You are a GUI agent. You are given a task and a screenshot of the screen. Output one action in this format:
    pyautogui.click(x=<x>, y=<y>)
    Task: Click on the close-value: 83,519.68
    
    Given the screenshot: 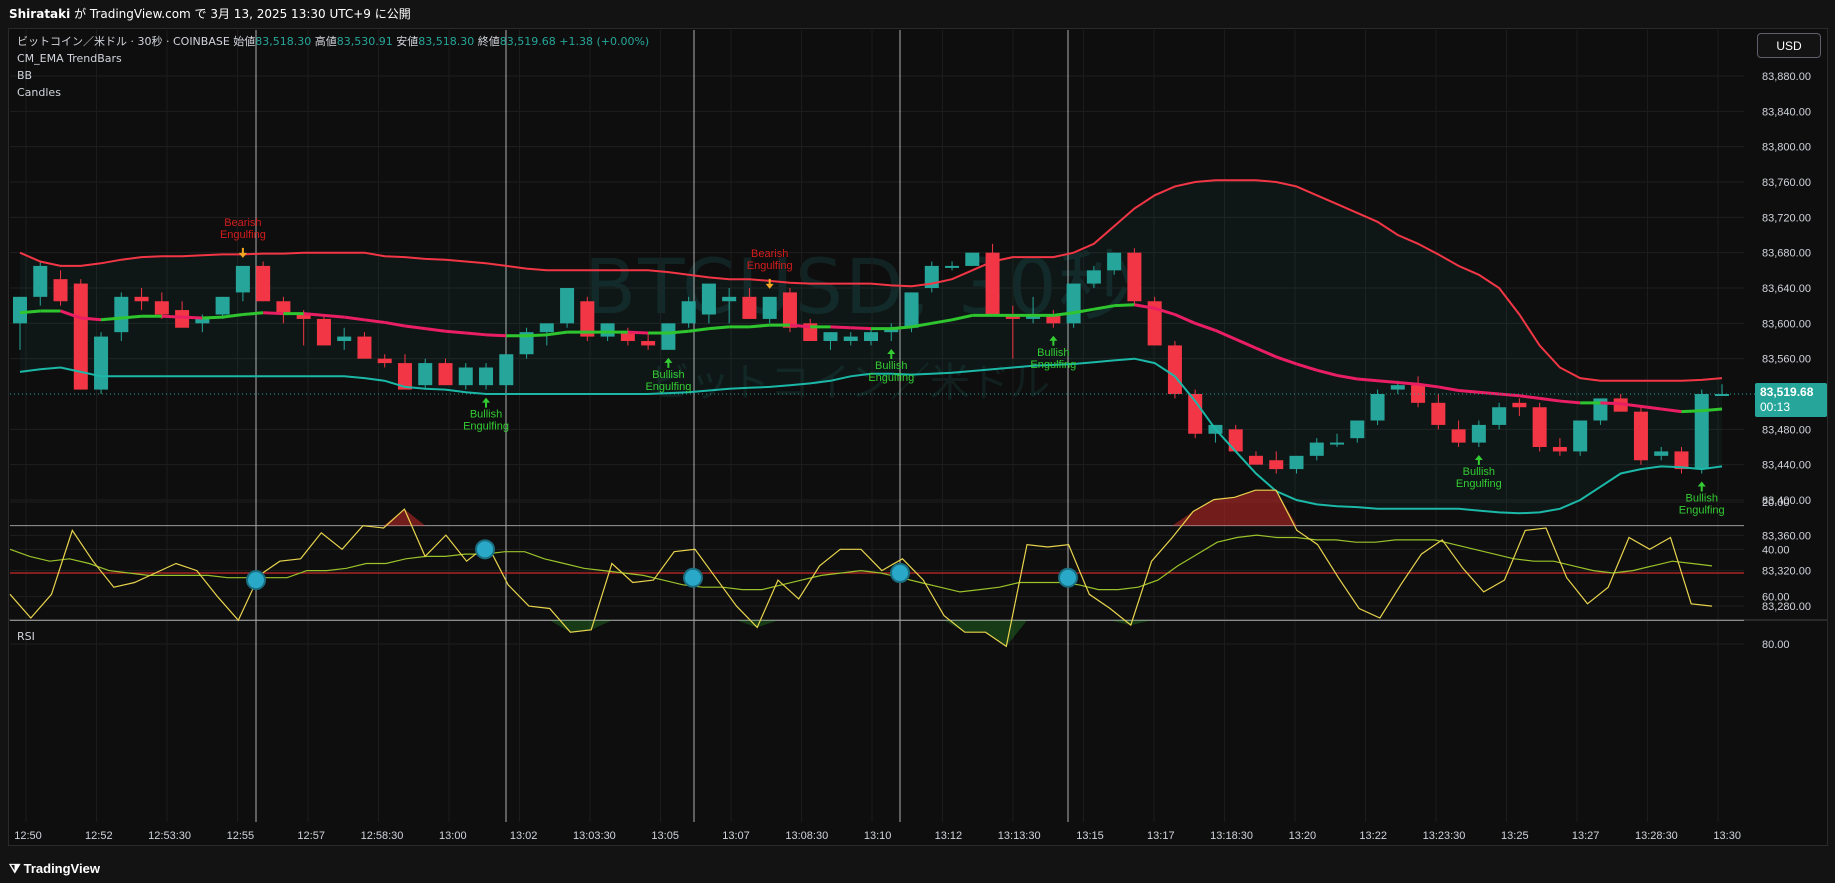 What is the action you would take?
    pyautogui.click(x=527, y=41)
    